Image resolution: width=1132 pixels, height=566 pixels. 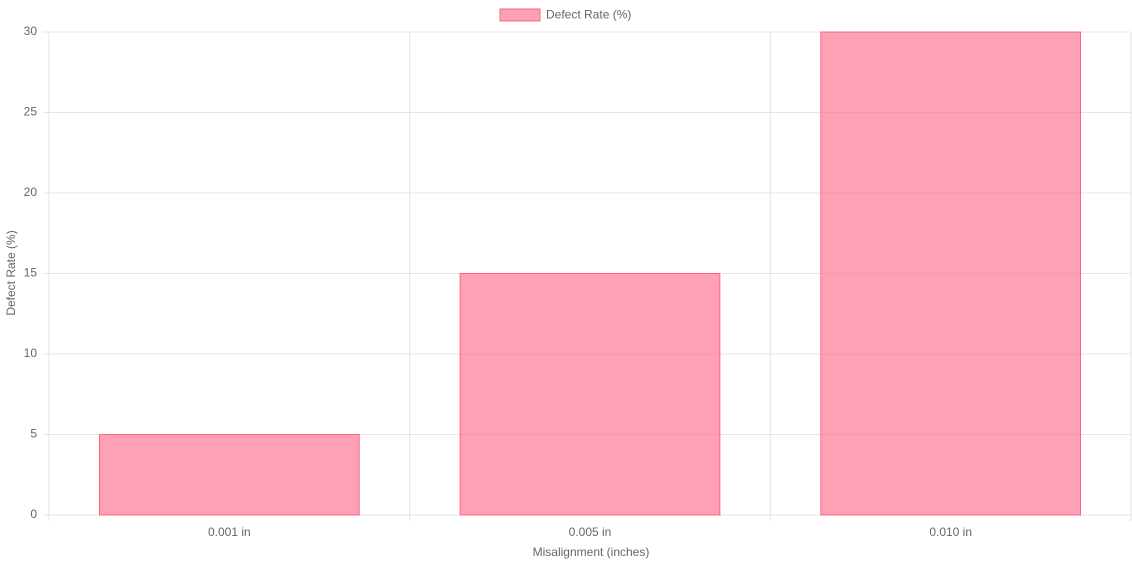 I want to click on y-tick-label: 20, so click(x=31, y=192).